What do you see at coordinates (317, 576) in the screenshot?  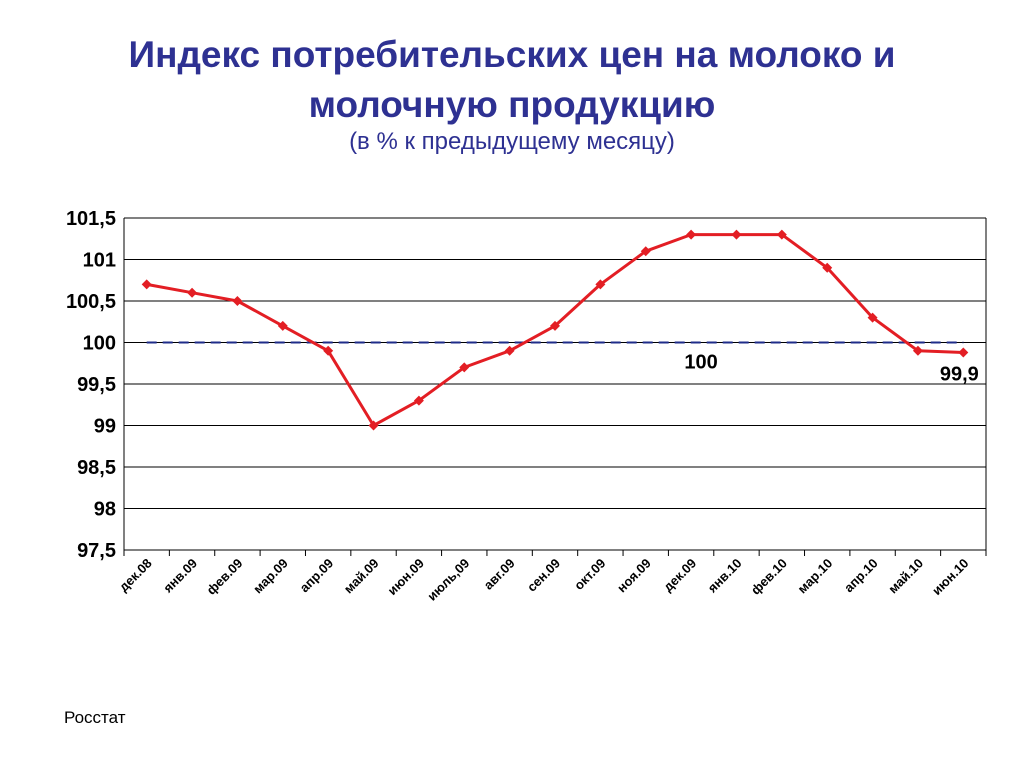 I see `x-tick-label: апр.09` at bounding box center [317, 576].